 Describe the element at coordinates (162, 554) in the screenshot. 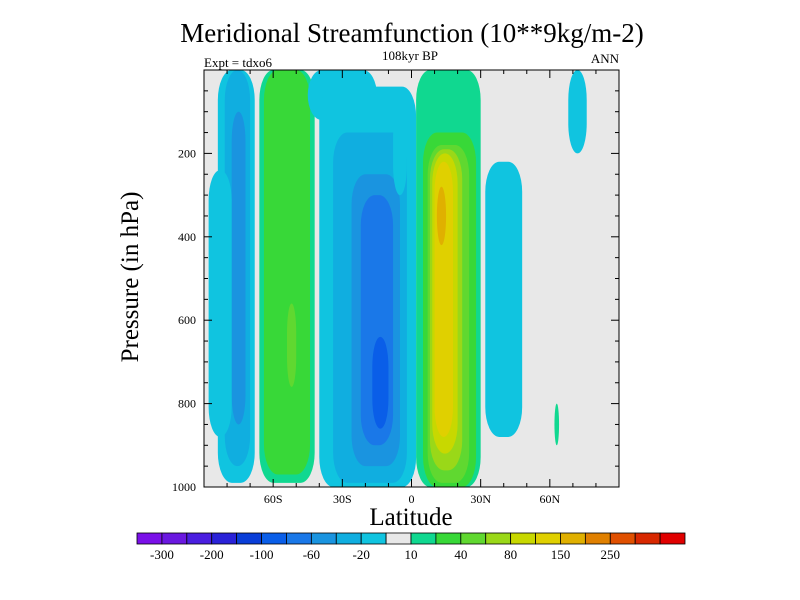

I see `colorbar-label: -300` at that location.